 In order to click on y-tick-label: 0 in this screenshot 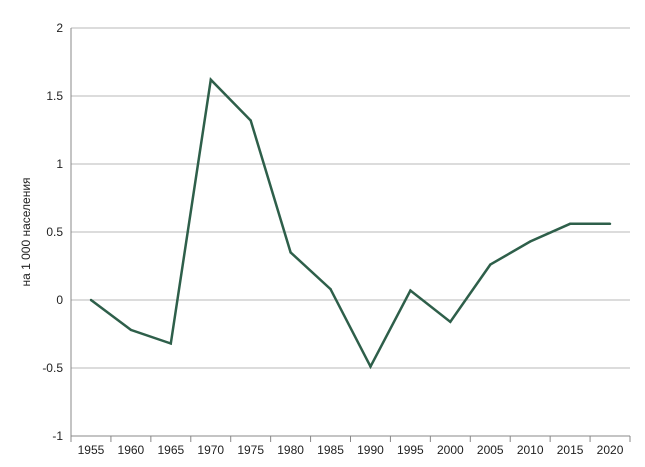, I will do `click(59, 300)`.